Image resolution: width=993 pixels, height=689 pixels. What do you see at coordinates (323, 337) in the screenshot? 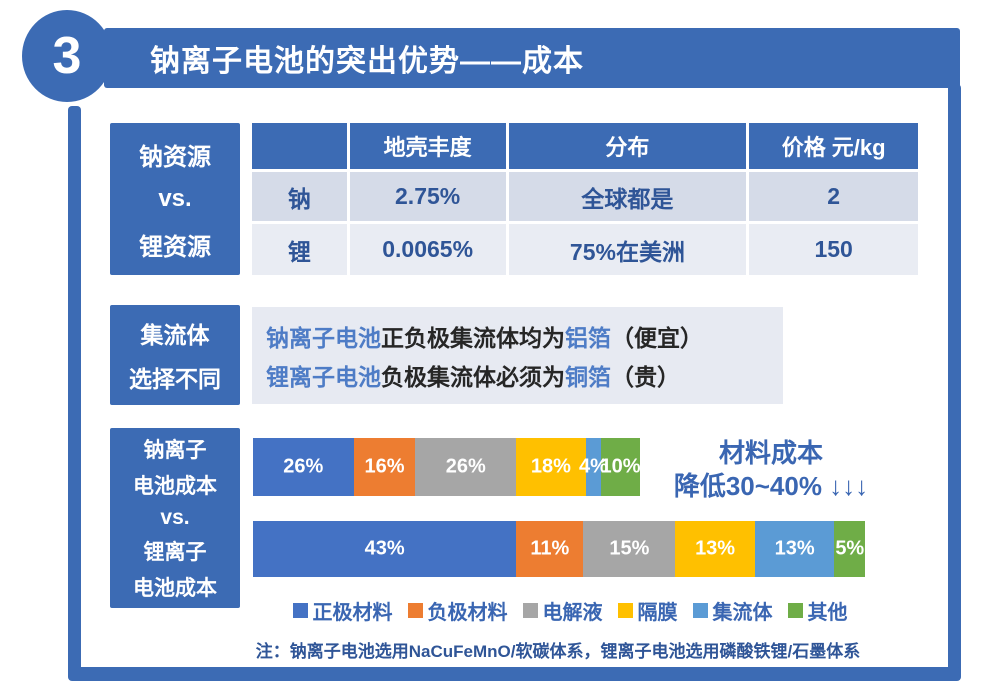
I see `highlighted-term: 钠离子电池` at bounding box center [323, 337].